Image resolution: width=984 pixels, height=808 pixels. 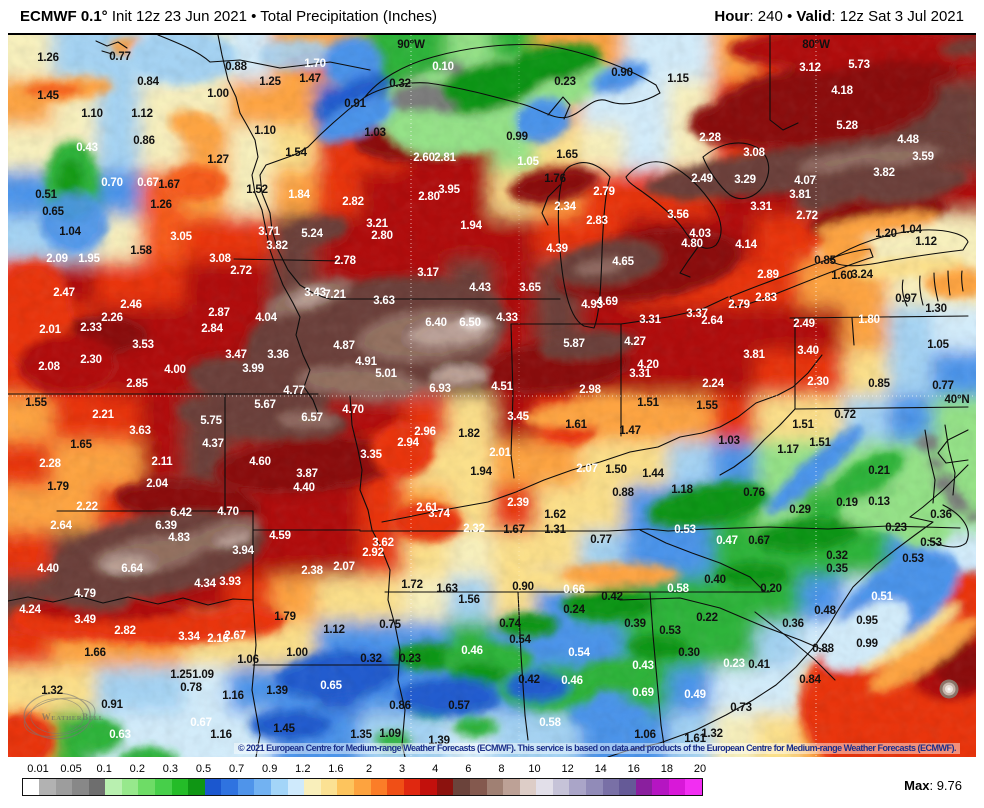 I want to click on svg-text: WEATHERBELL, so click(x=73, y=717).